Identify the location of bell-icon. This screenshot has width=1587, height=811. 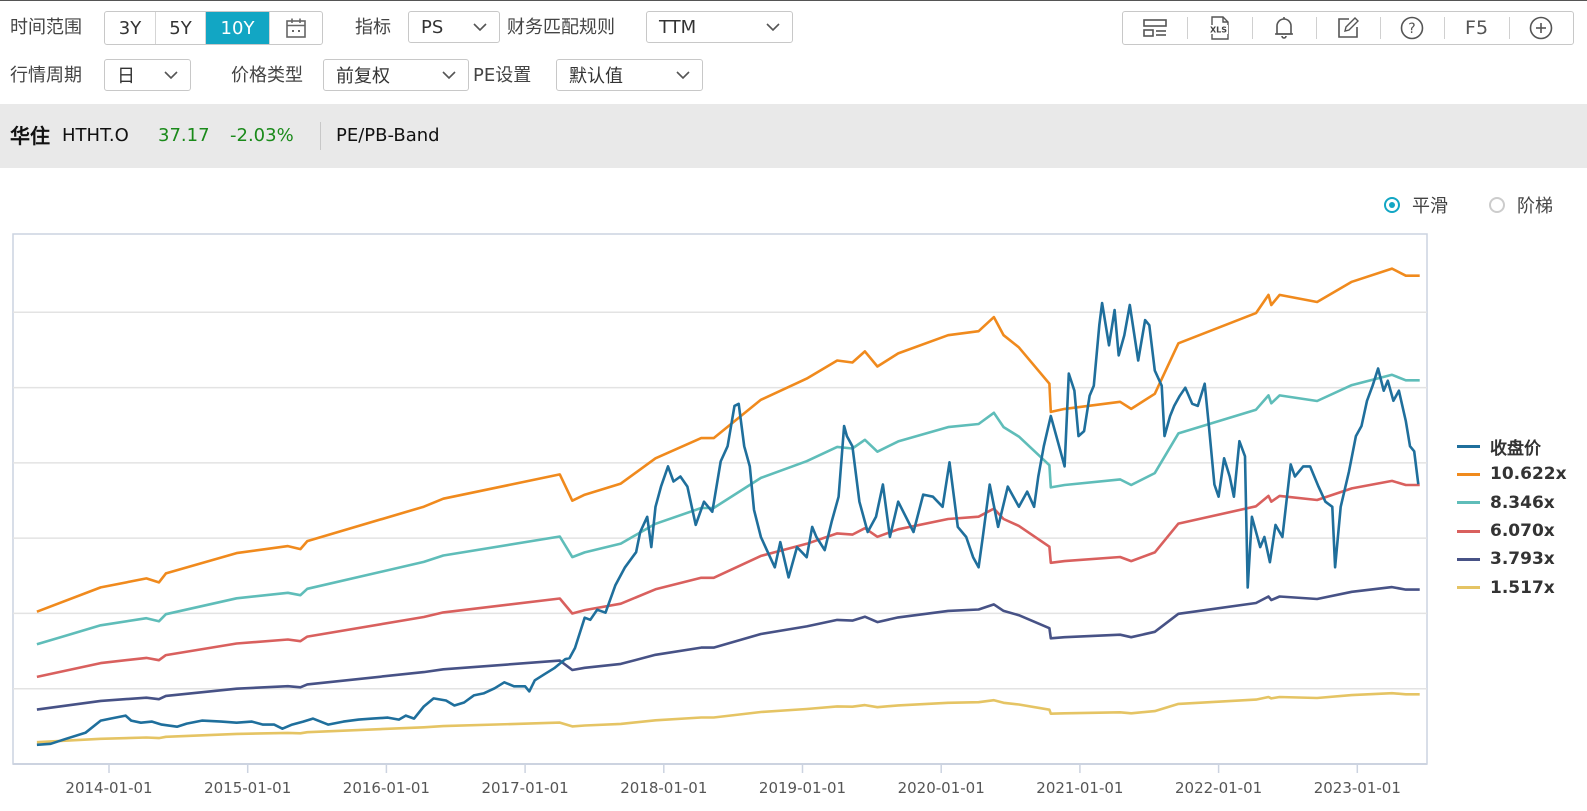
(1283, 28).